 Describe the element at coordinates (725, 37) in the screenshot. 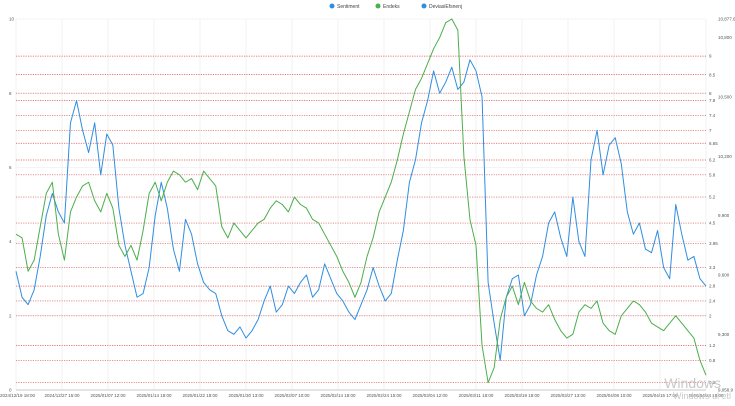

I see `y-right-tick-label-1: 10,800` at that location.